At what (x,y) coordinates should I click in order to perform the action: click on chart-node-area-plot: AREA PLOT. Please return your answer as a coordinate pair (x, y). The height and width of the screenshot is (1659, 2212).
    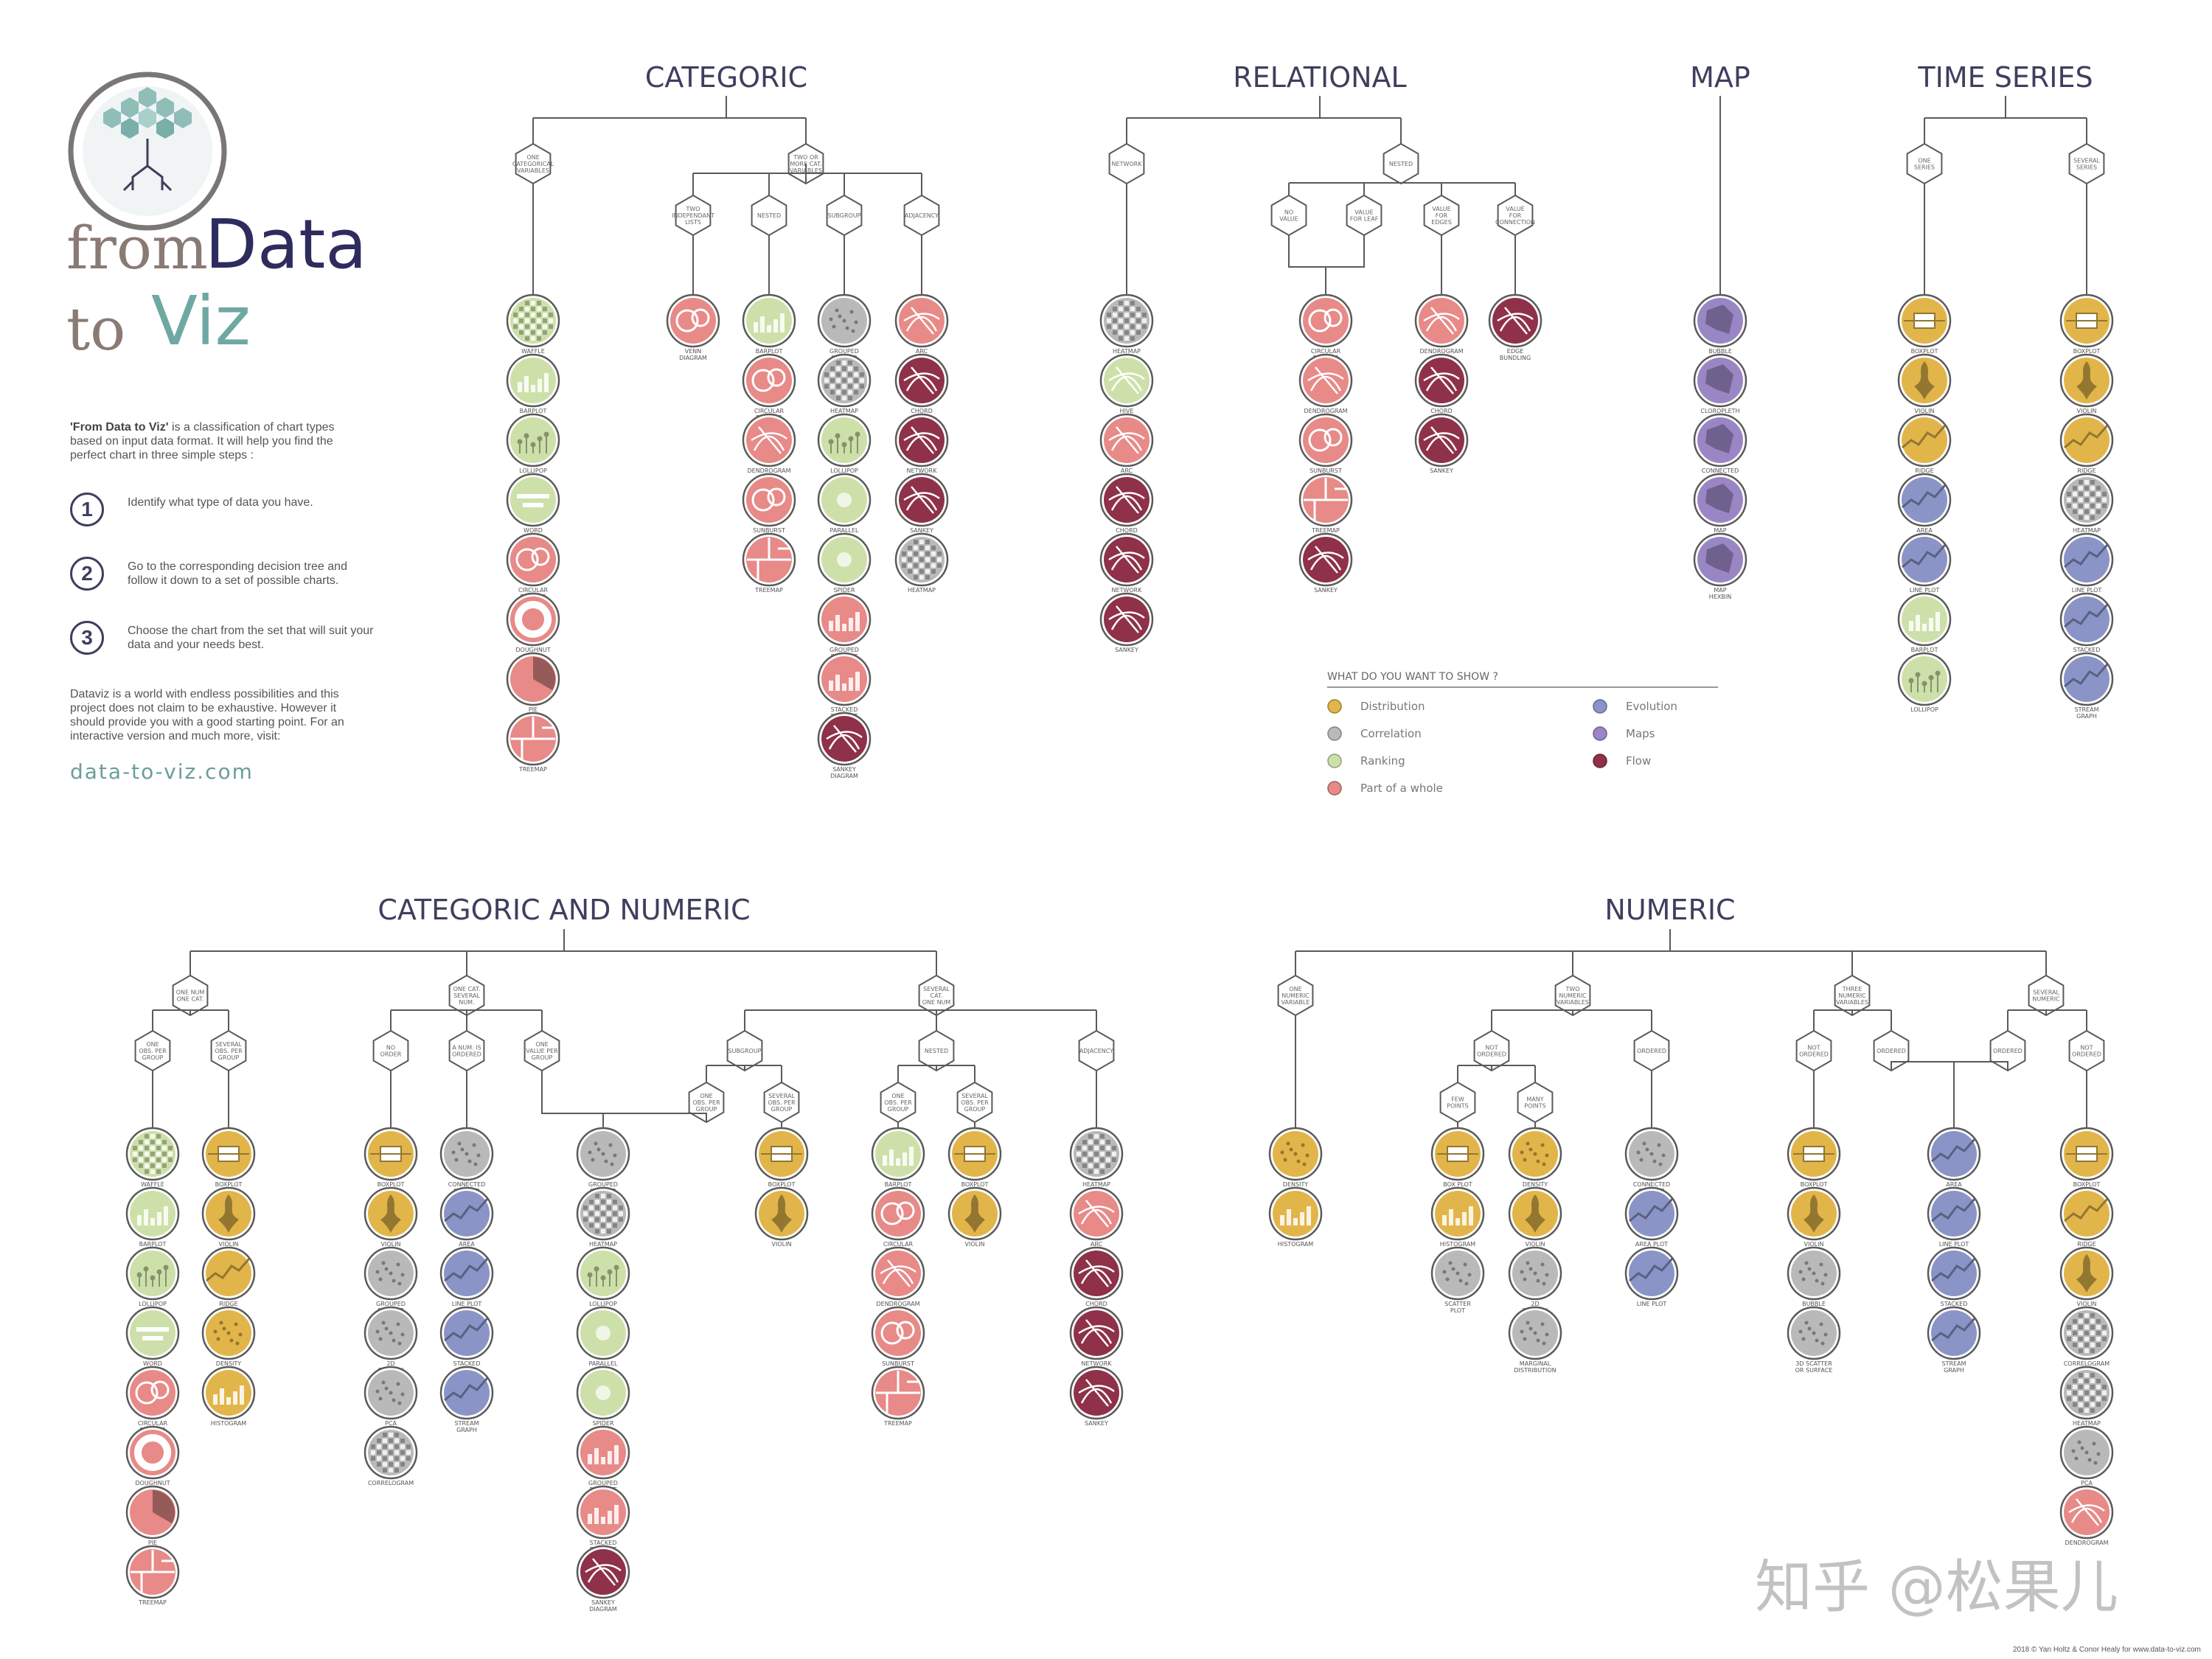
    Looking at the image, I should click on (1651, 1217).